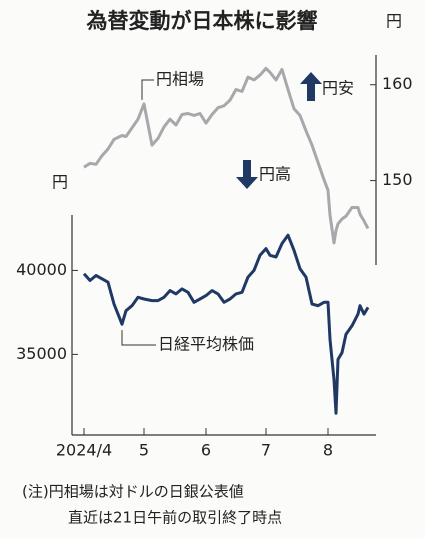 Image resolution: width=425 pixels, height=539 pixels. I want to click on x-tick-label: 6, so click(206, 450).